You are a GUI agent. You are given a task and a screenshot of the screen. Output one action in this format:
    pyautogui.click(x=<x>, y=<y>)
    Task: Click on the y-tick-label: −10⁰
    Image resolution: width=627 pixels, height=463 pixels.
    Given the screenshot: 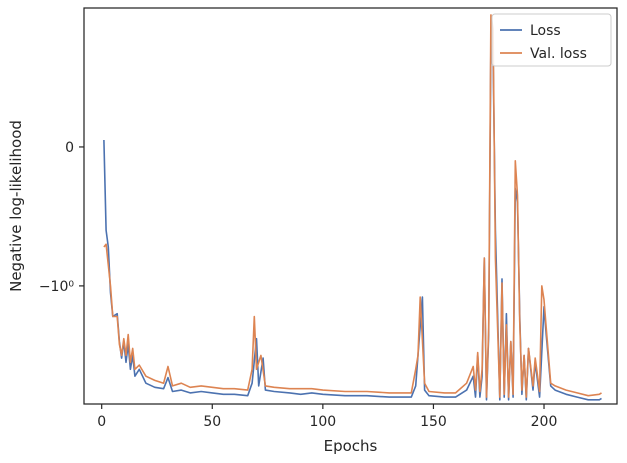 What is the action you would take?
    pyautogui.click(x=57, y=287)
    